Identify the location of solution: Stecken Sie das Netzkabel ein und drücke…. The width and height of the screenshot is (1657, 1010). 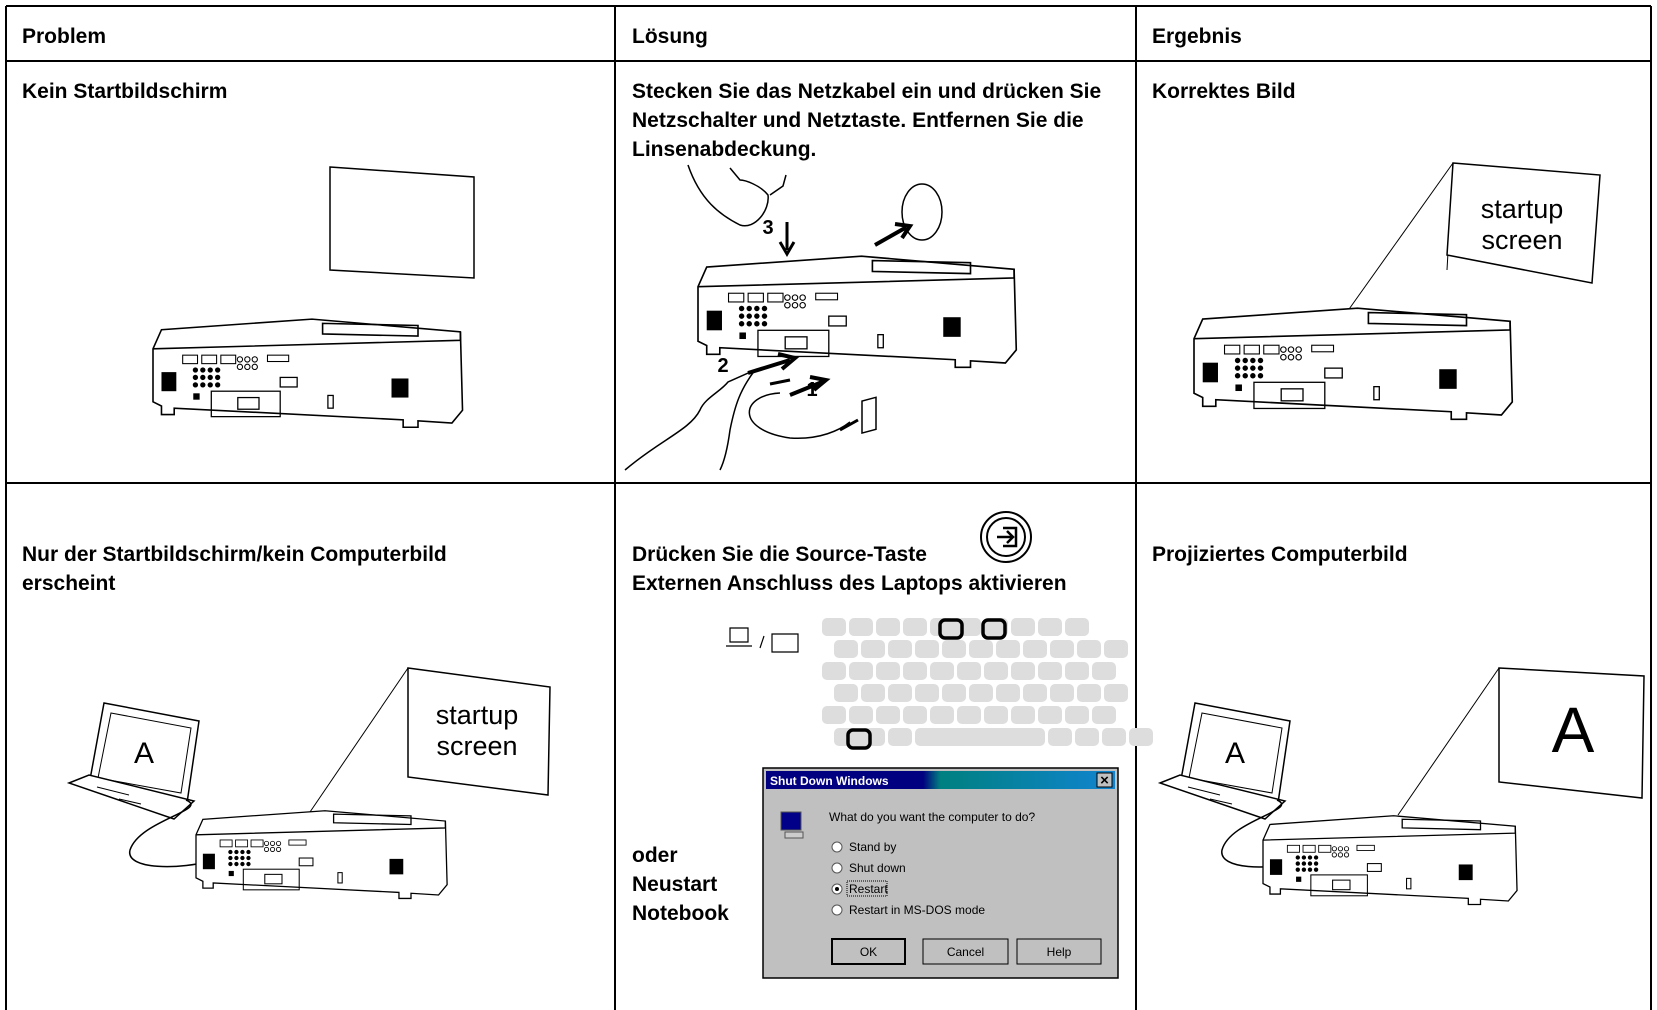
(867, 120).